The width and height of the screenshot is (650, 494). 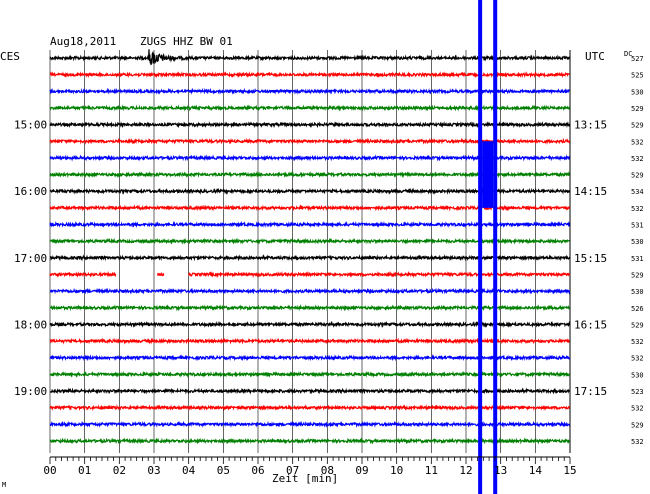 What do you see at coordinates (83, 41) in the screenshot?
I see `date-label: Aug18,2011` at bounding box center [83, 41].